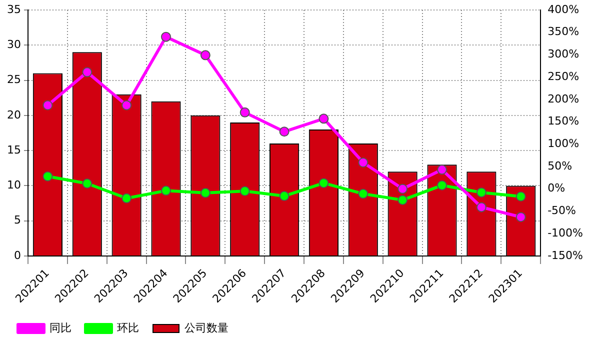  What do you see at coordinates (17, 255) in the screenshot?
I see `y-tick-label: 0` at bounding box center [17, 255].